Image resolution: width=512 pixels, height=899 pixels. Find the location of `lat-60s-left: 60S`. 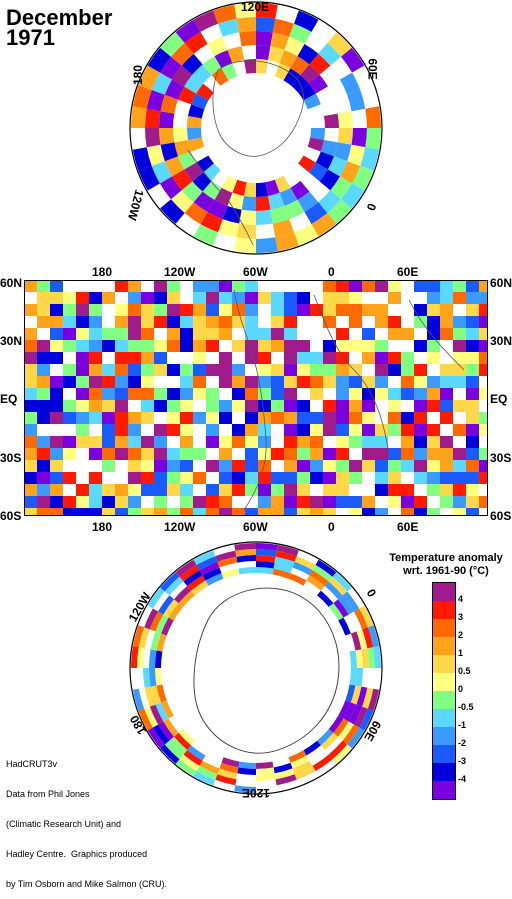

lat-60s-left: 60S is located at coordinates (11, 516).